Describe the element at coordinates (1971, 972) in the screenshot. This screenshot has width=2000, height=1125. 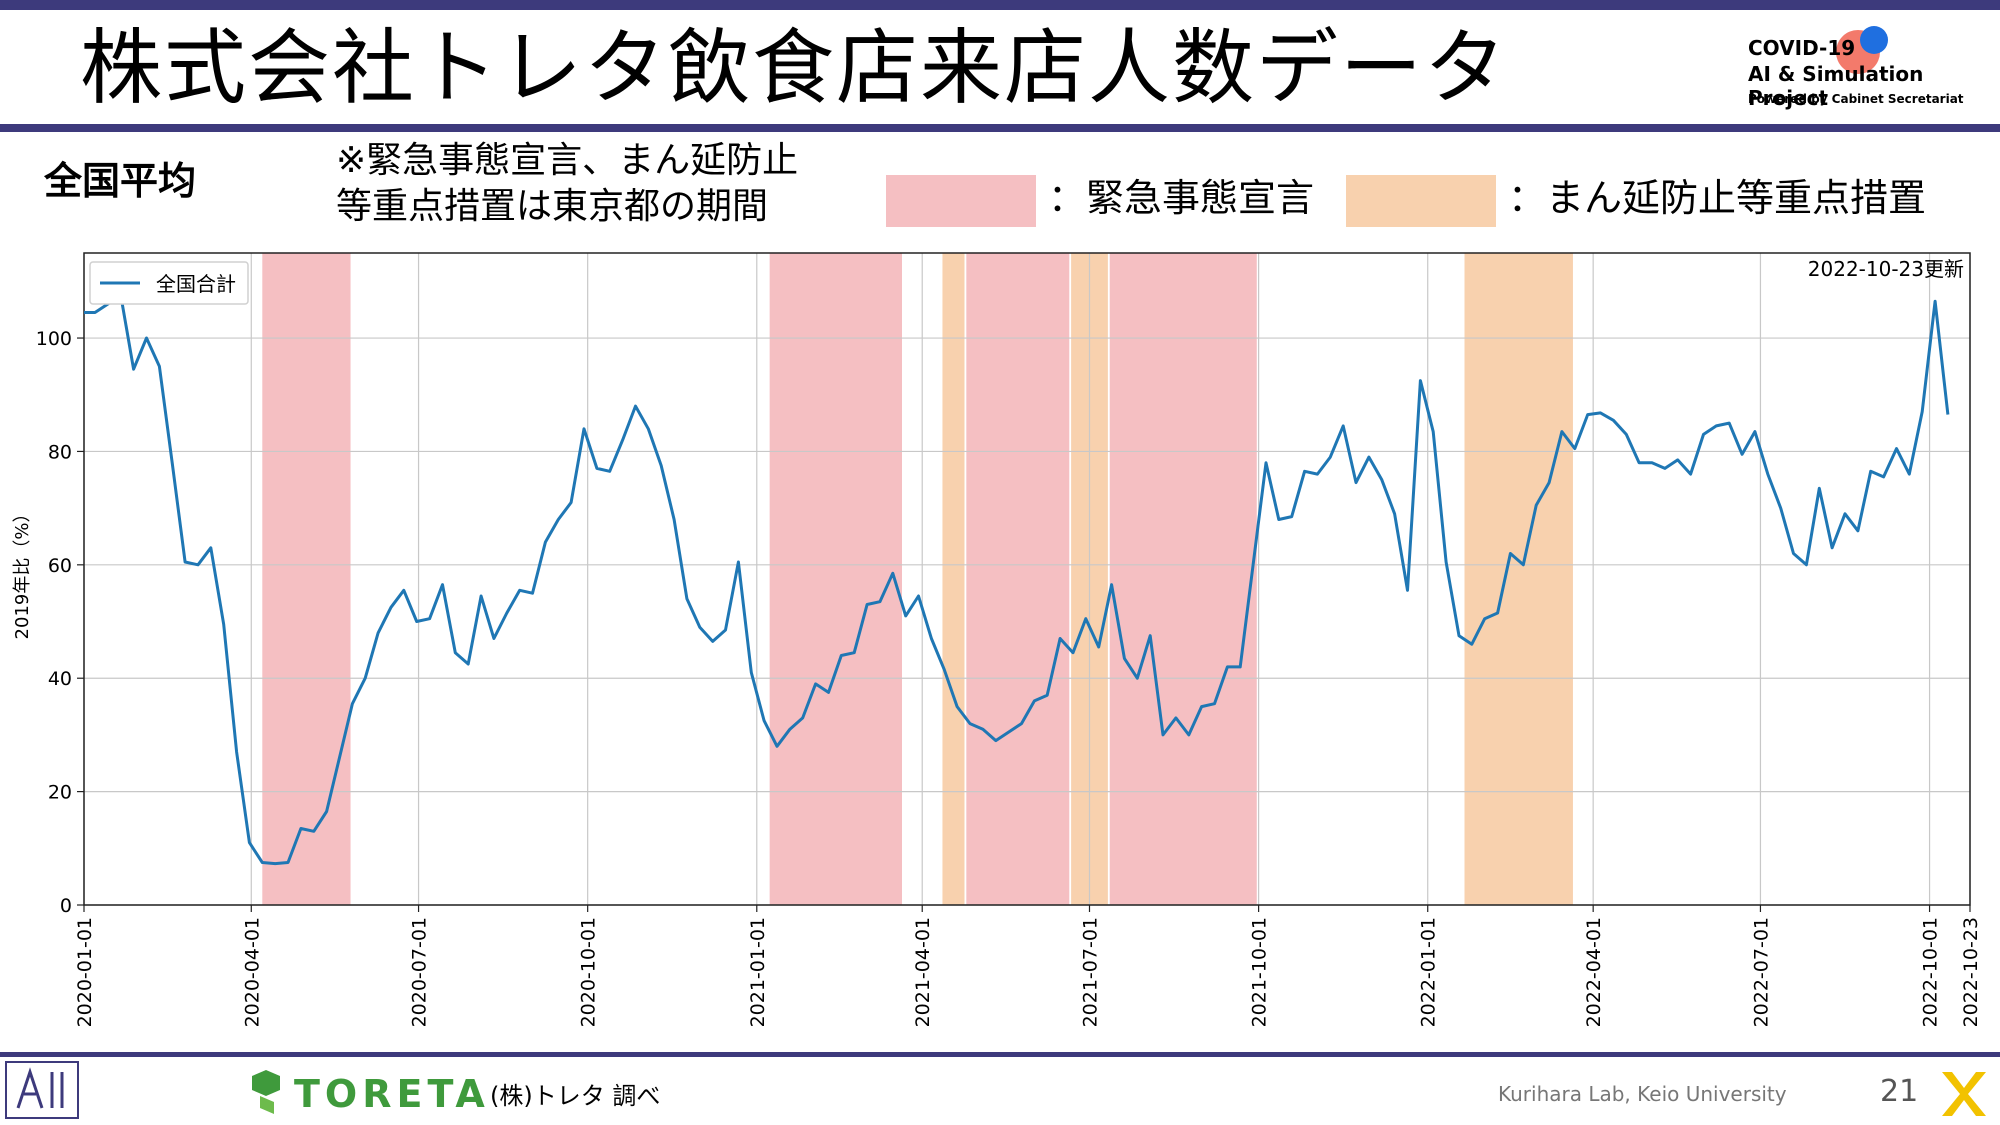
I see `x-tick-label: 2022-10-23` at that location.